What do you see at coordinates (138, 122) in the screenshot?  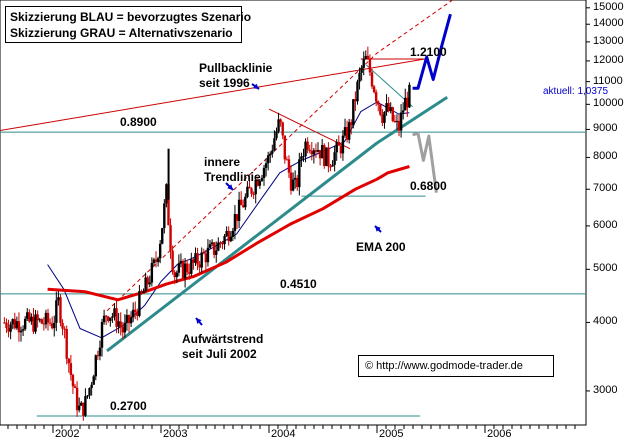 I see `level-label: 0.8900` at bounding box center [138, 122].